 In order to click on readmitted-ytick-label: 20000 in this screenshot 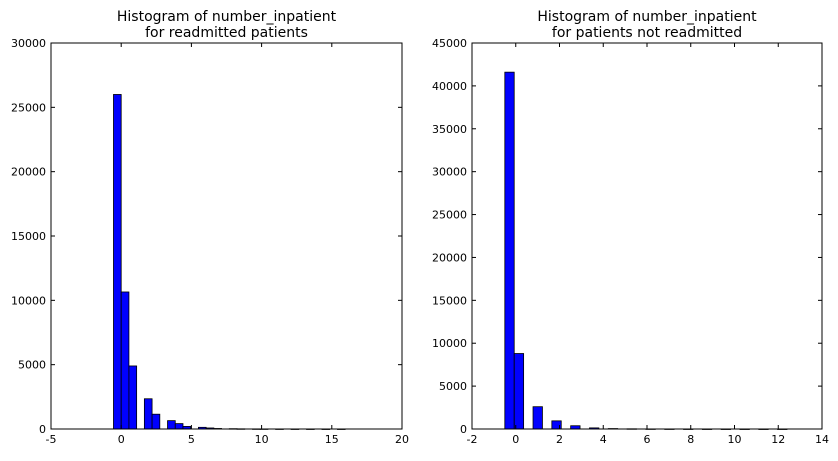, I will do `click(28, 172)`.